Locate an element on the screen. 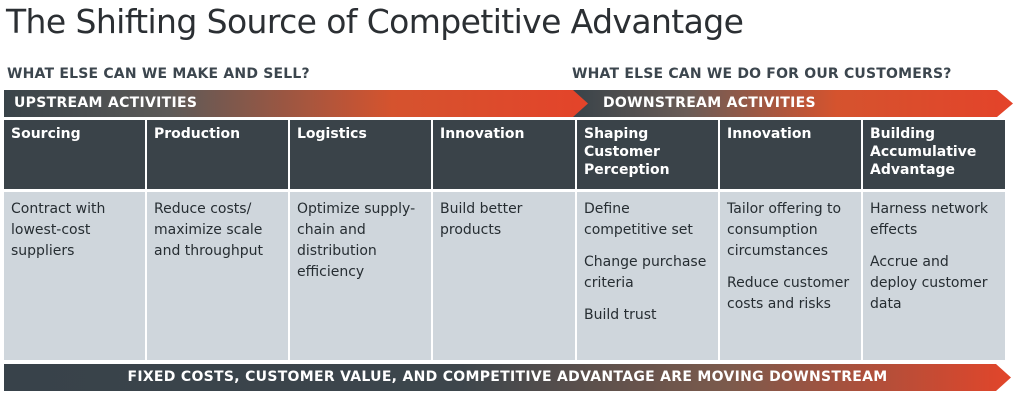  column-heading: Shaping Customer Perception is located at coordinates (647, 154).